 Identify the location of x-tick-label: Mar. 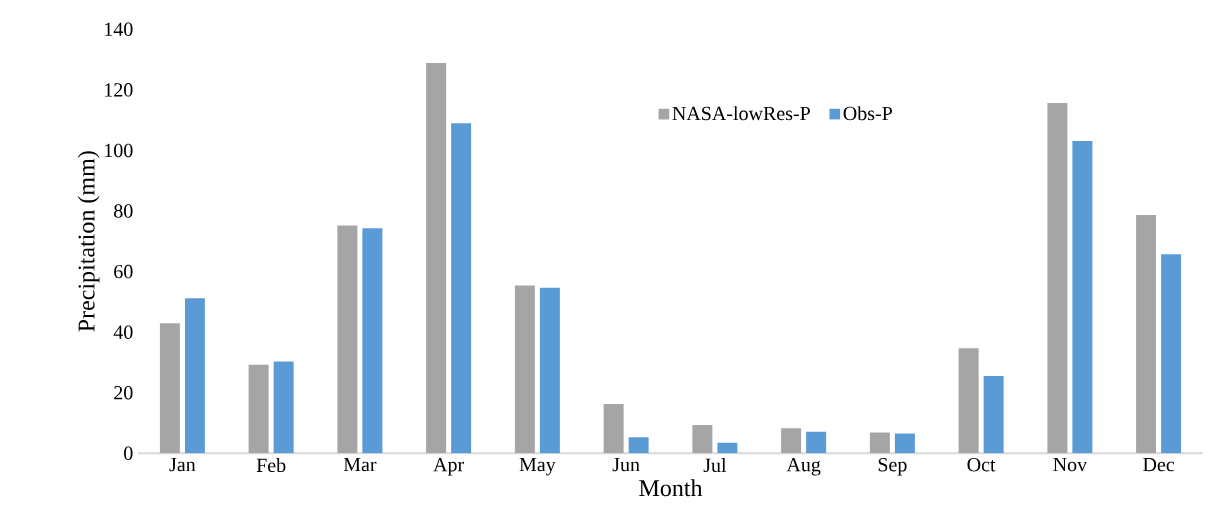
(360, 465).